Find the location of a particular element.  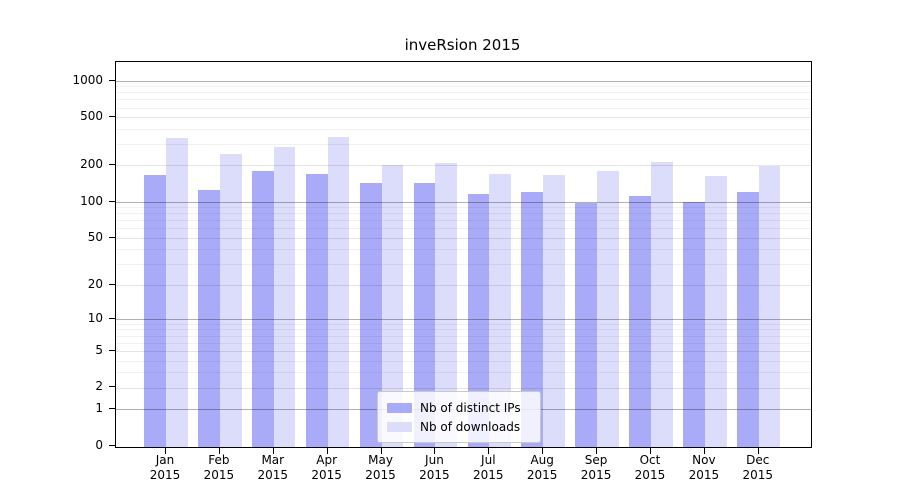

ytick-label-5: 5 is located at coordinates (99, 349).